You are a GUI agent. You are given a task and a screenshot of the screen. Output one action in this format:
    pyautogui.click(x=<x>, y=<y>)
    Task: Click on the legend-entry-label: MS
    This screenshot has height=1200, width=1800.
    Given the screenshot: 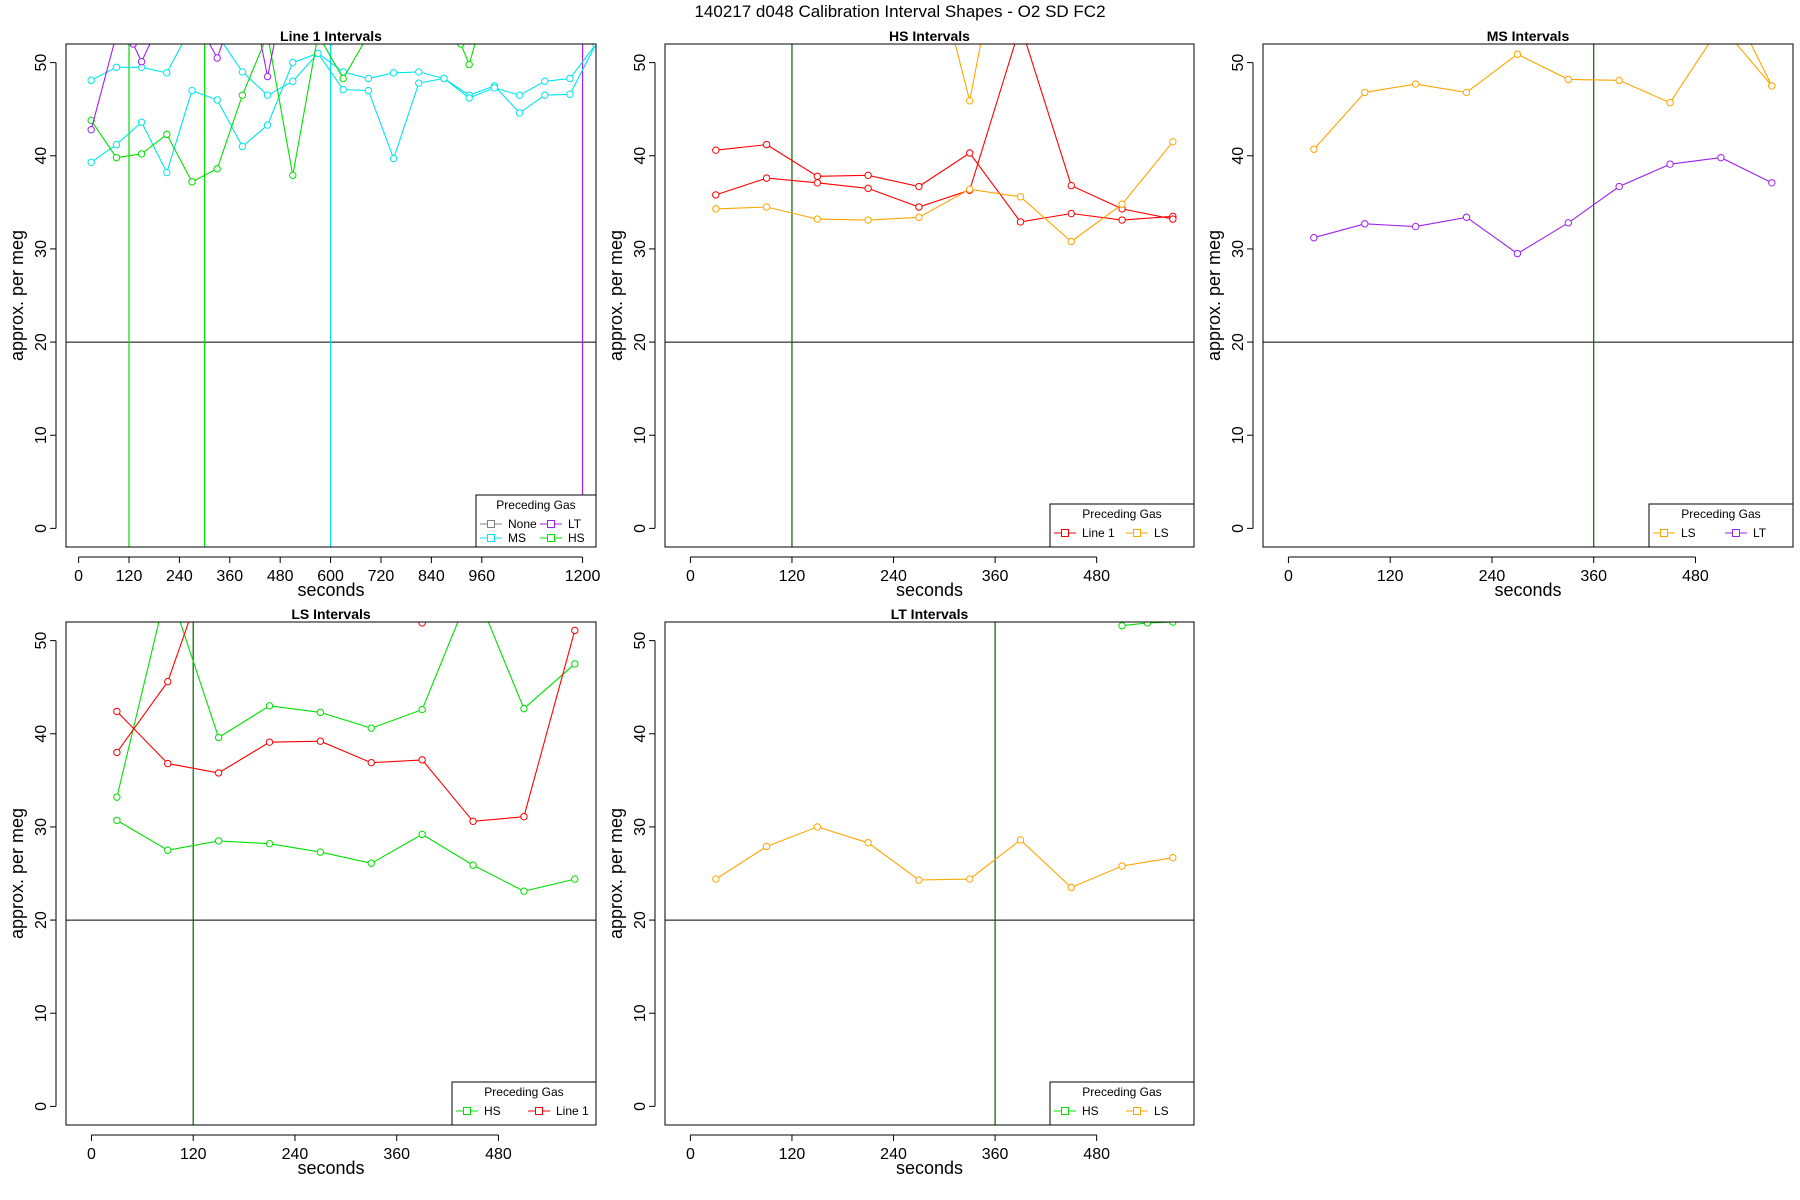 What is the action you would take?
    pyautogui.click(x=517, y=538)
    